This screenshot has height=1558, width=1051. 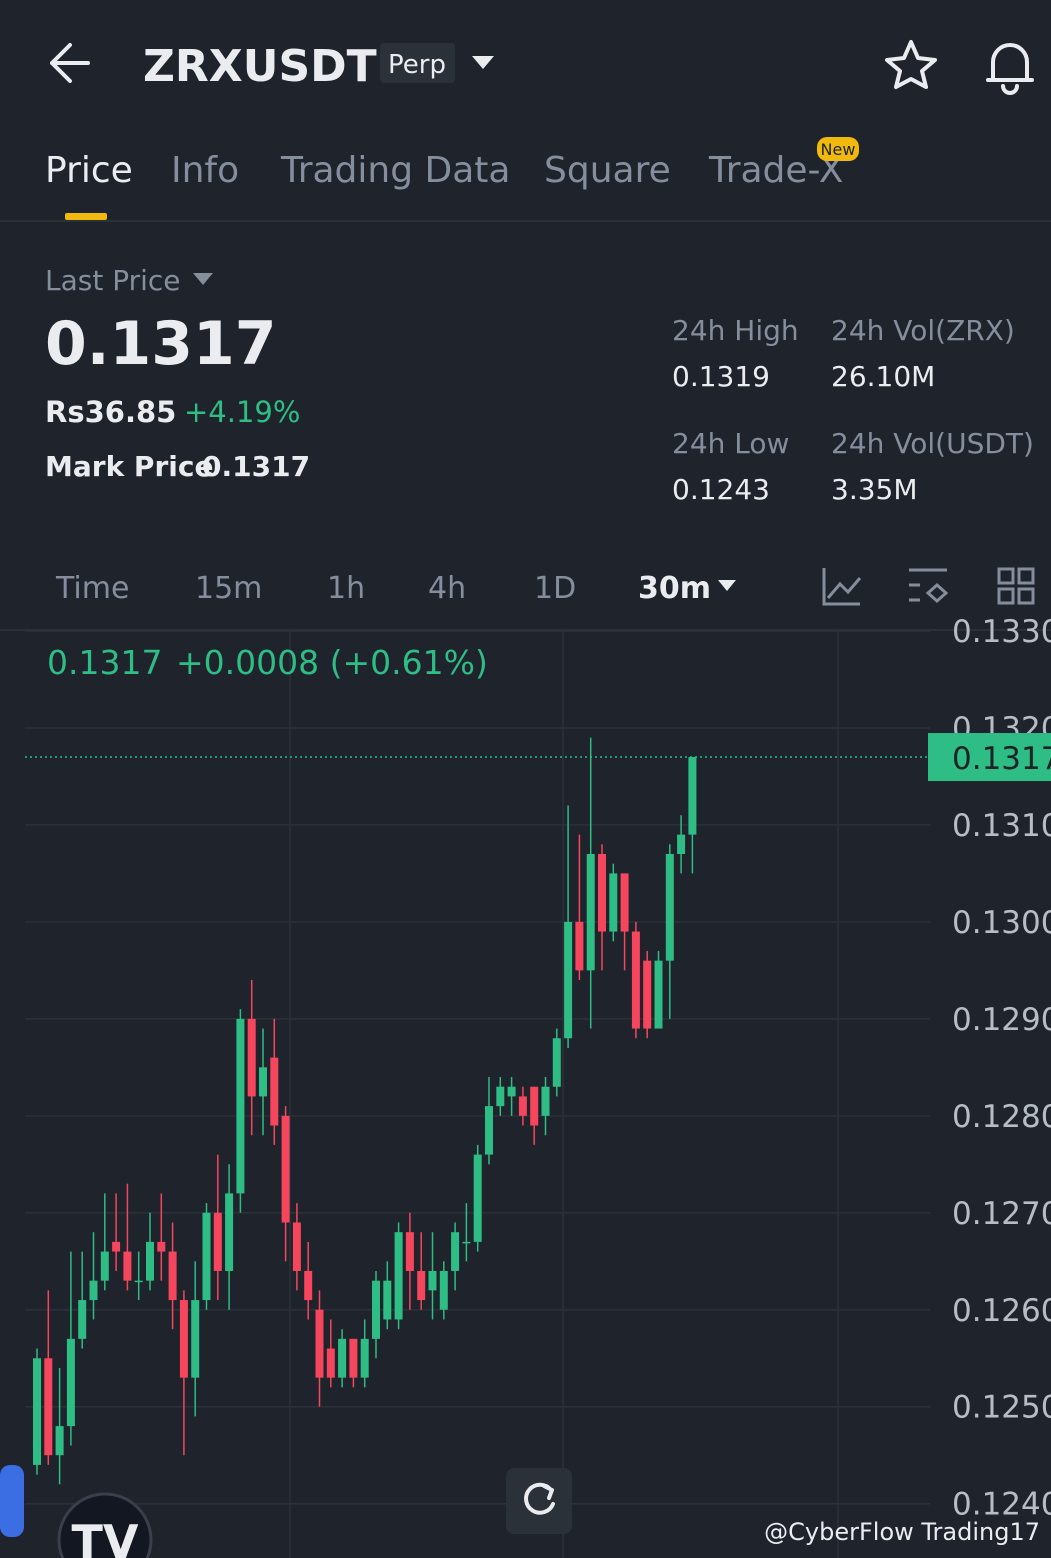 I want to click on mark-price: 0.1317, so click(x=256, y=466).